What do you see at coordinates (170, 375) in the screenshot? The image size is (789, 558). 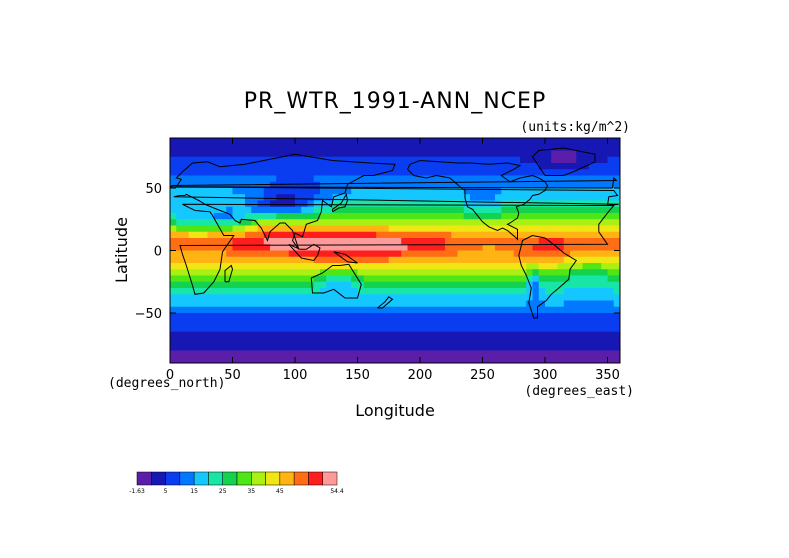 I see `x-tick-label: 0` at bounding box center [170, 375].